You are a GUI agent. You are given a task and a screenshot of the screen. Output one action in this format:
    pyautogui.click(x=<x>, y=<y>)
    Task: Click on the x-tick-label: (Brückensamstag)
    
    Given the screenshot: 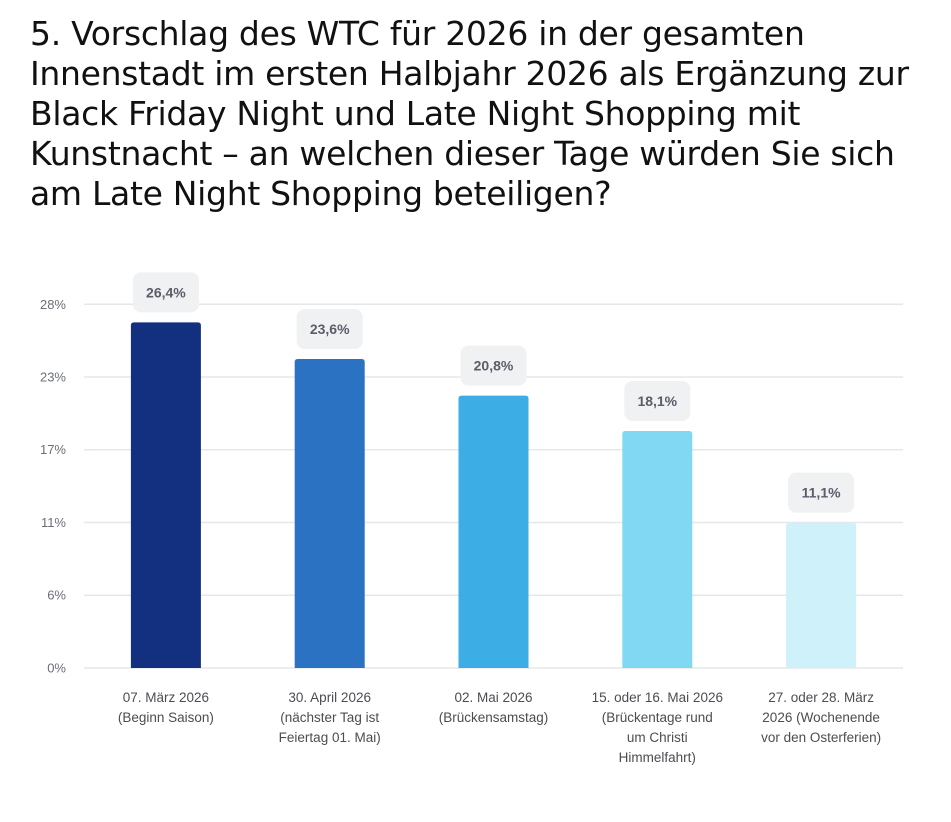 What is the action you would take?
    pyautogui.click(x=494, y=717)
    